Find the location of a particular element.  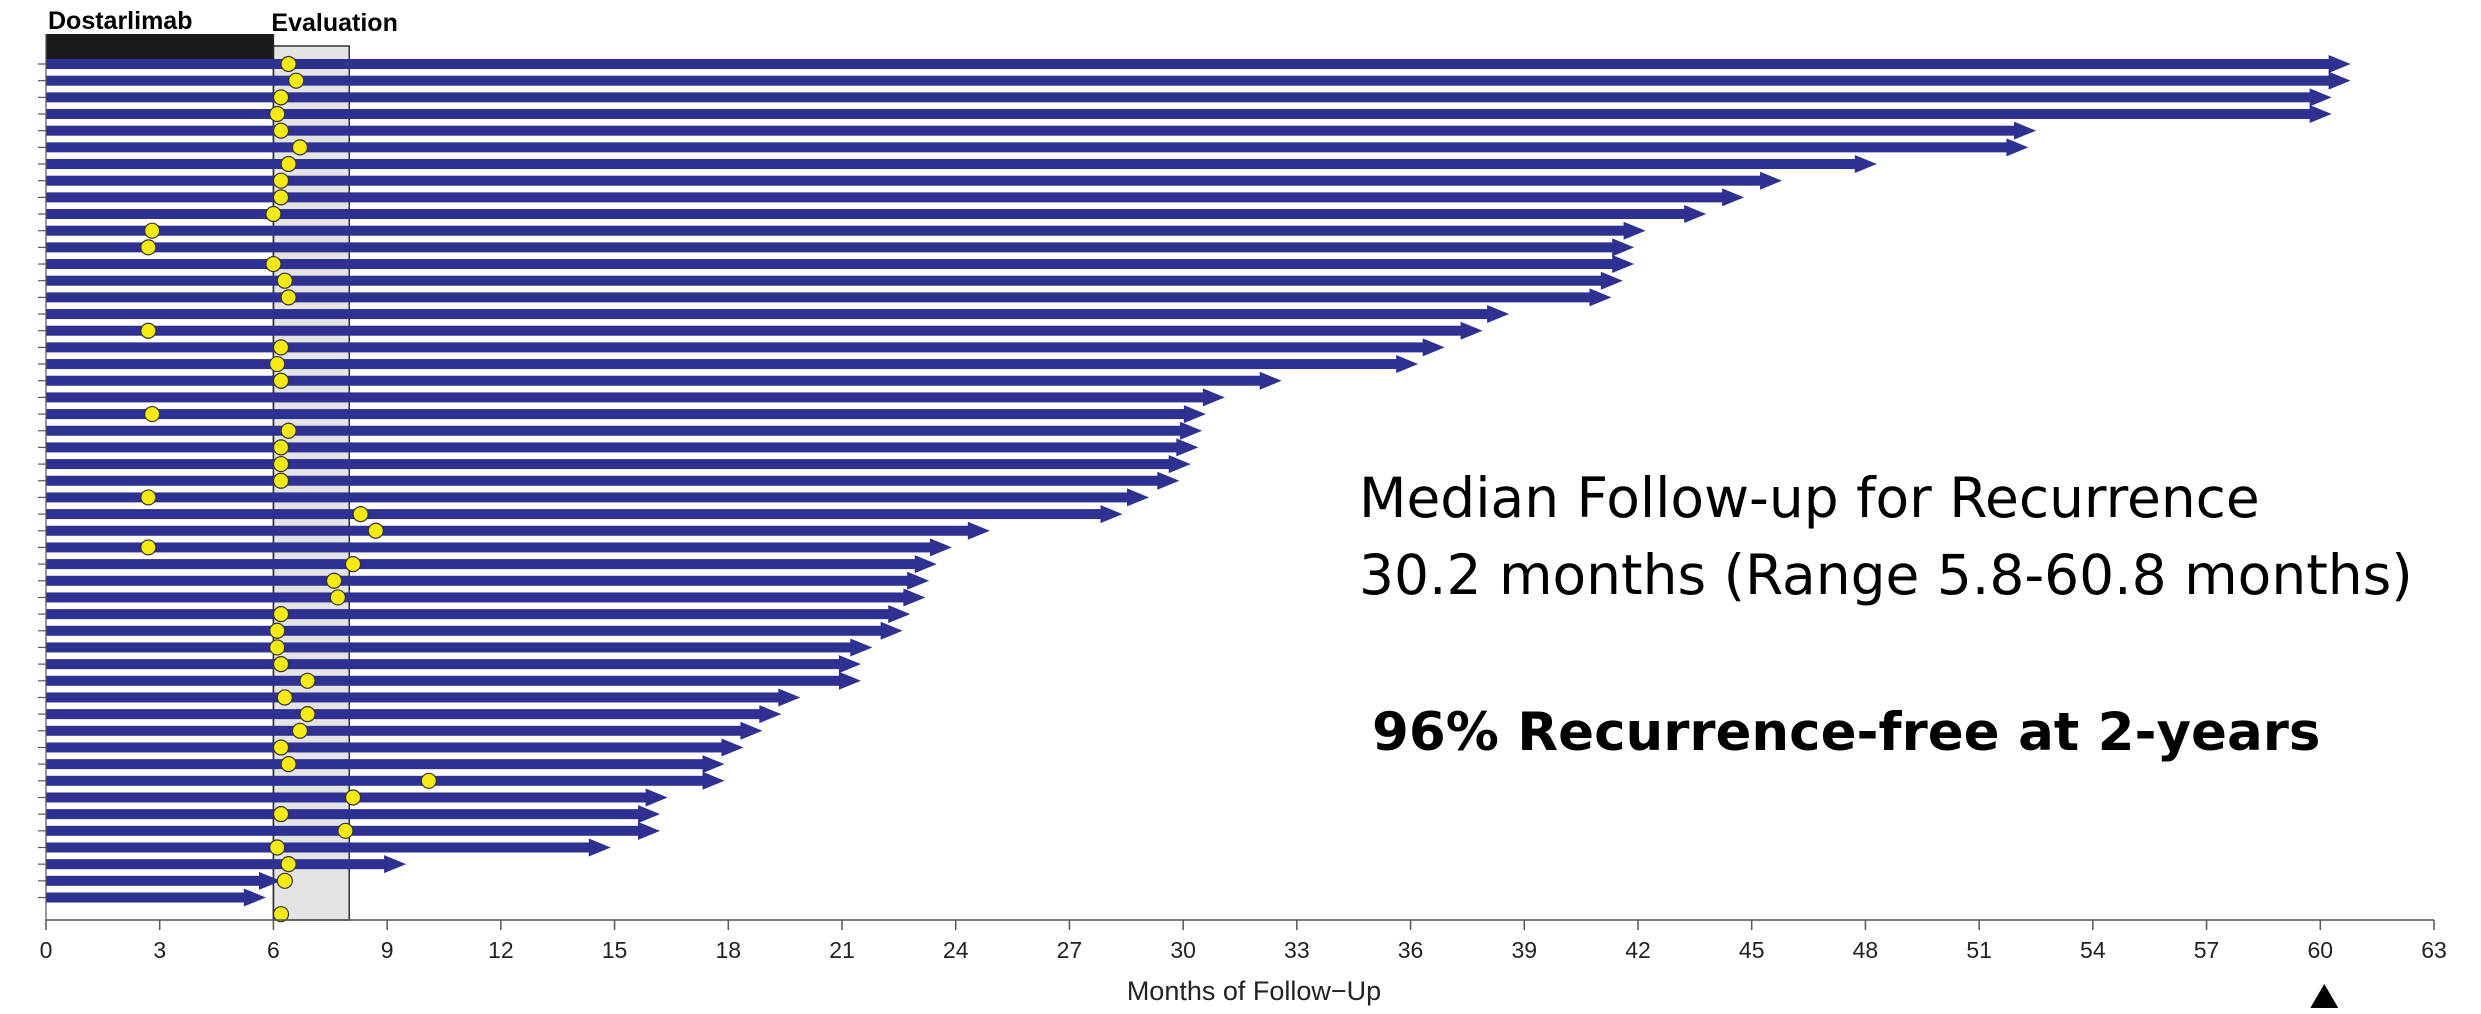

x-tick-label-45: 45 is located at coordinates (1752, 950).